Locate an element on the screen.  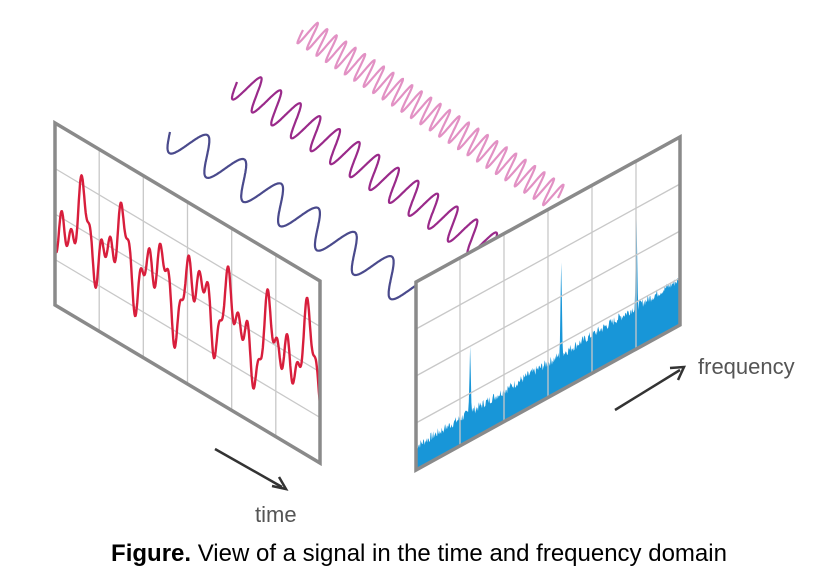
high-frequency-component-wave is located at coordinates (430, 114).